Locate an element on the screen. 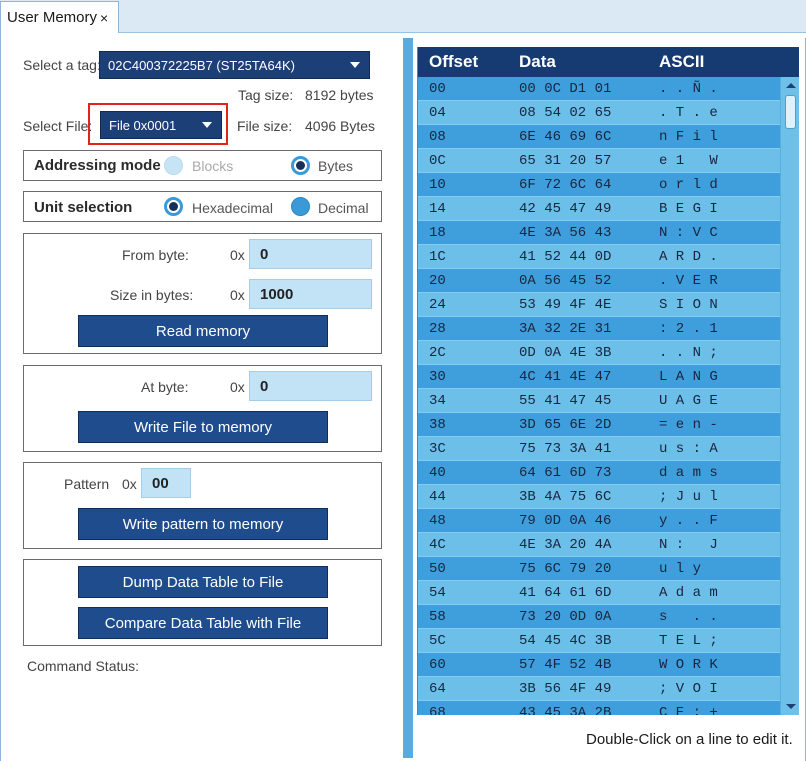  size-in-bytes-input: 1000 is located at coordinates (310, 294).